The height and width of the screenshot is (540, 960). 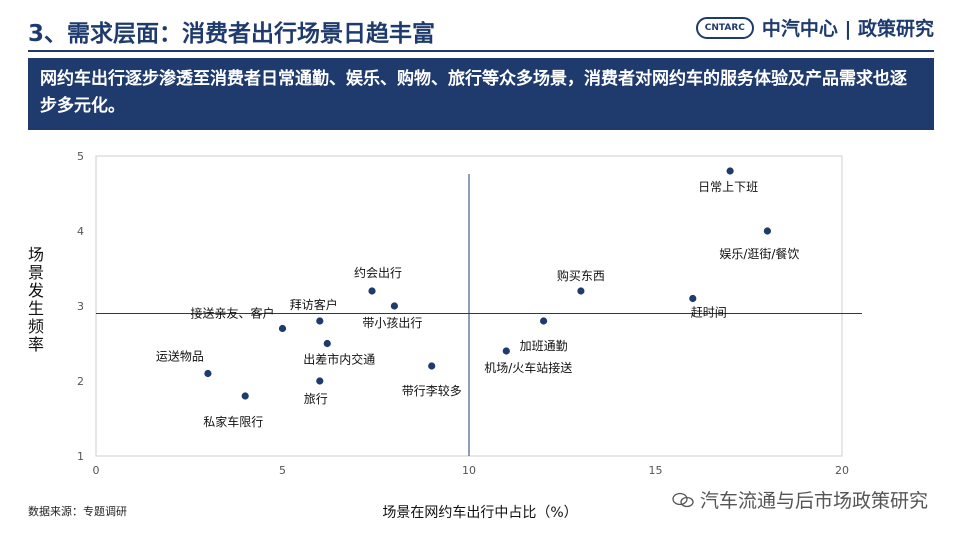 What do you see at coordinates (528, 367) in the screenshot?
I see `point-label: 机场/火车站接送` at bounding box center [528, 367].